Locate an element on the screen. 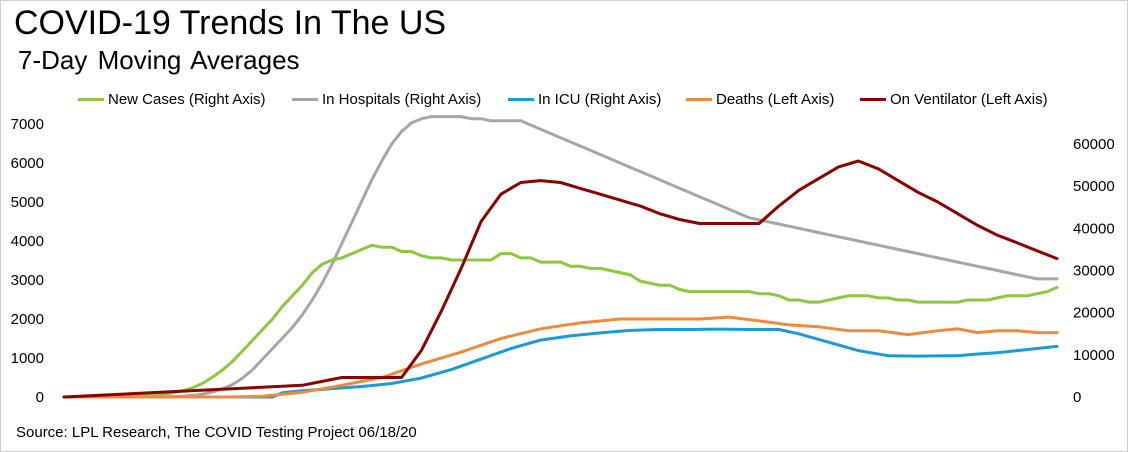 This screenshot has height=452, width=1128. right-axis-tick-label: 20000 is located at coordinates (1094, 313).